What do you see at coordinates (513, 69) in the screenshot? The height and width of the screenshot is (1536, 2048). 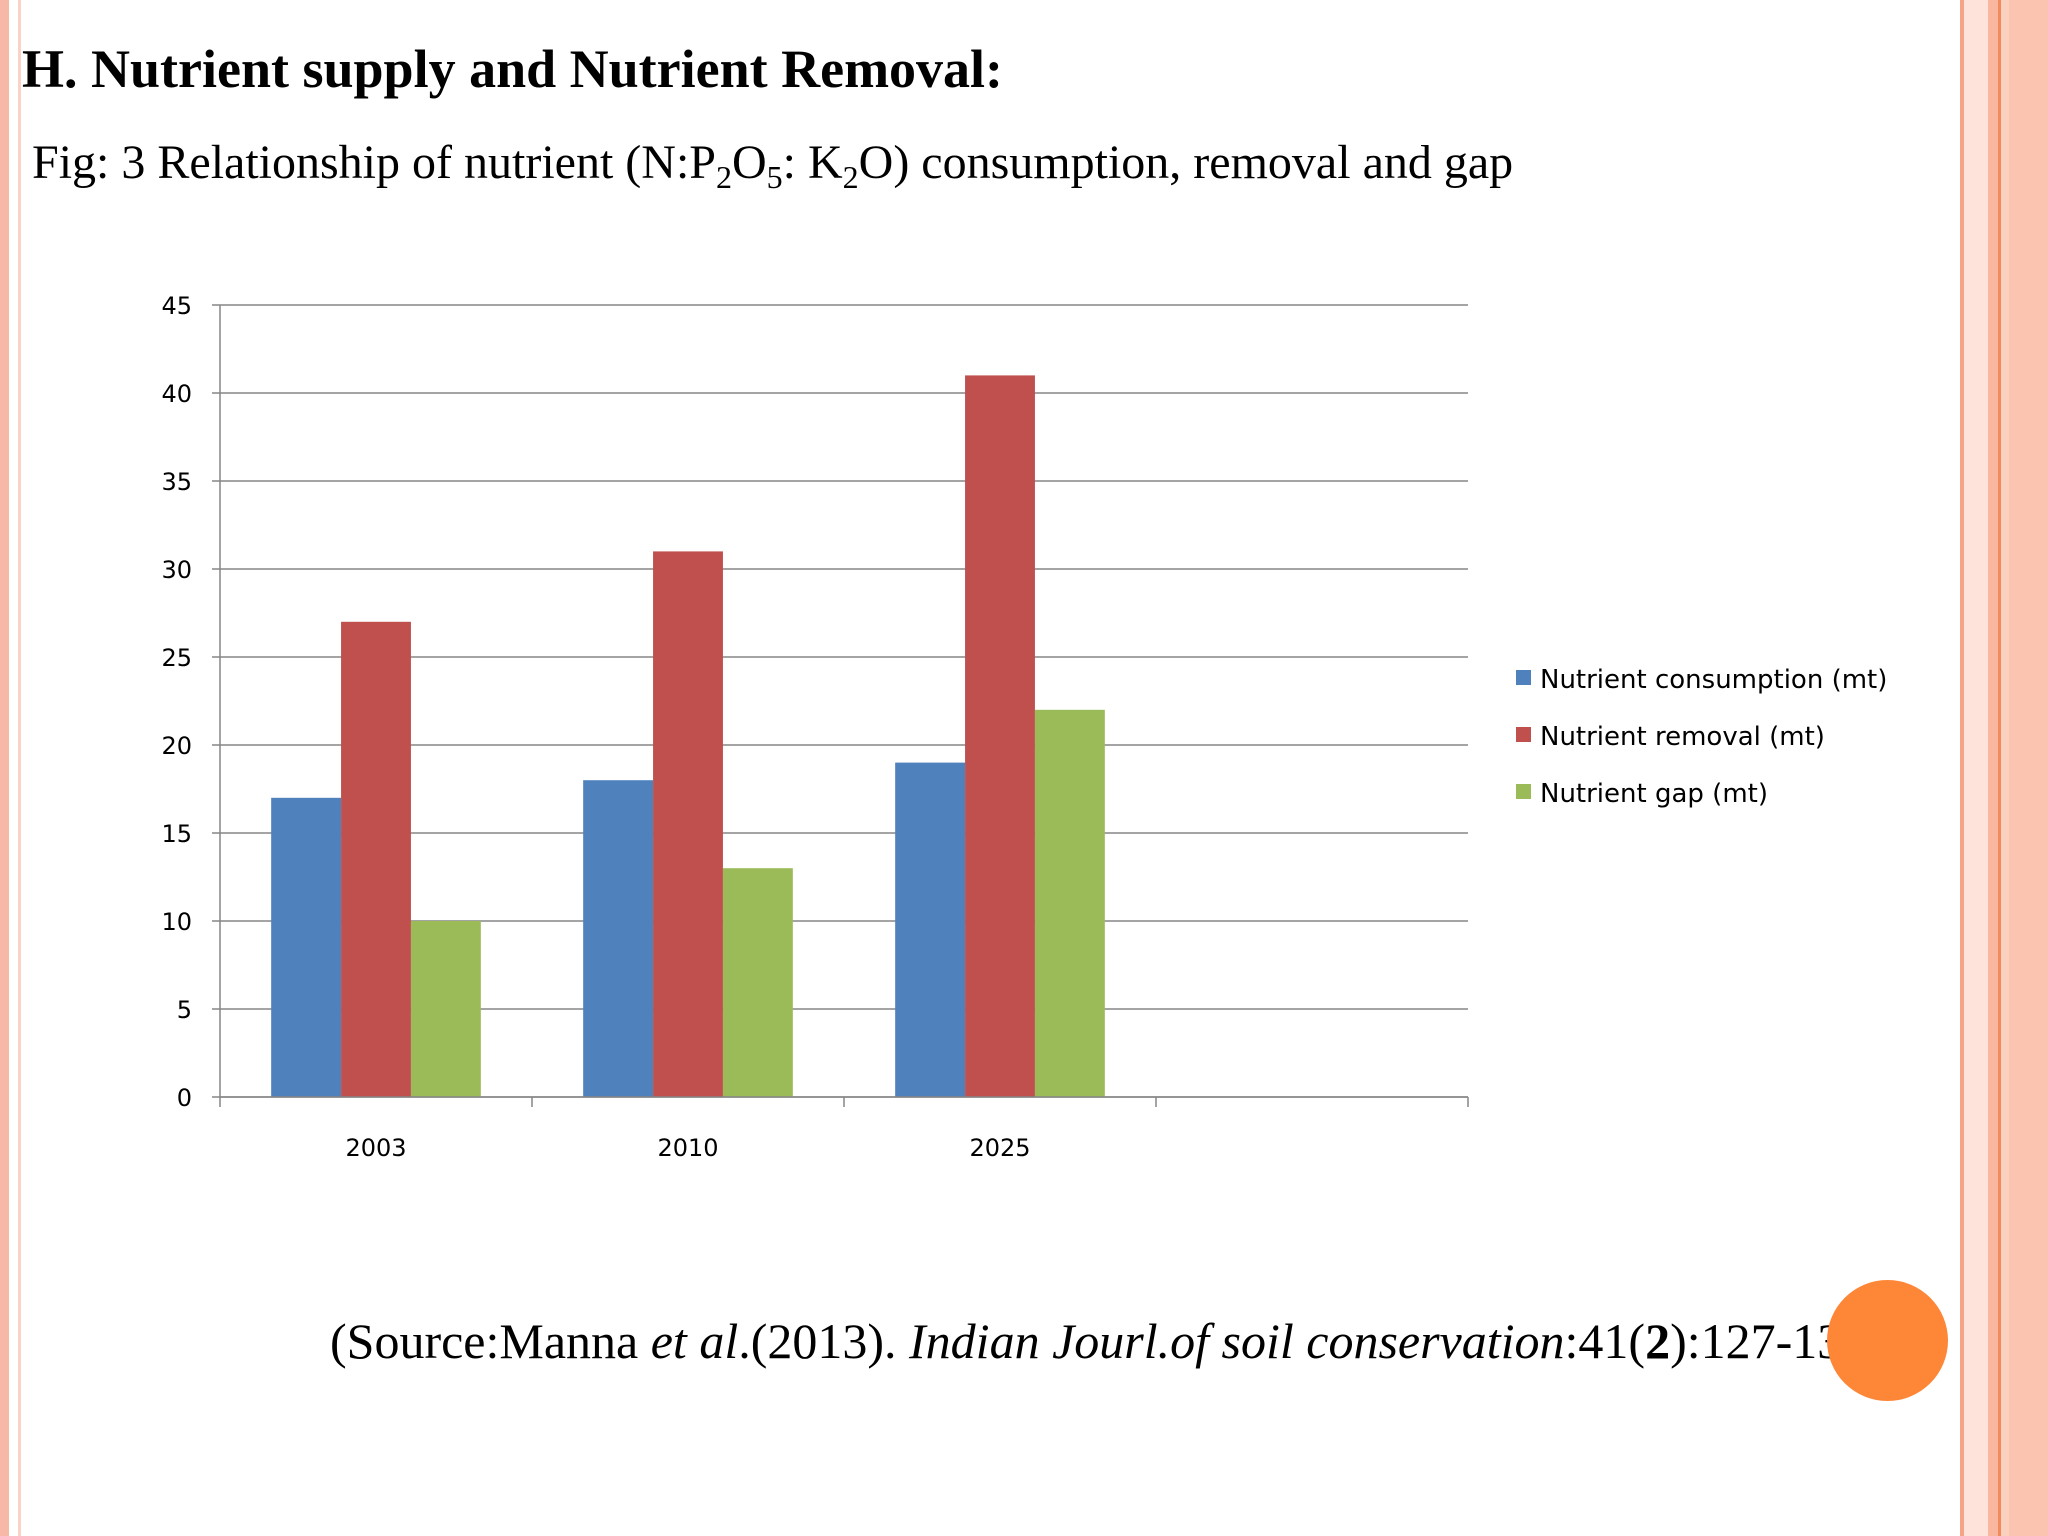 I see `slide-heading: H. Nutrient supply and Nutrient Removal:` at bounding box center [513, 69].